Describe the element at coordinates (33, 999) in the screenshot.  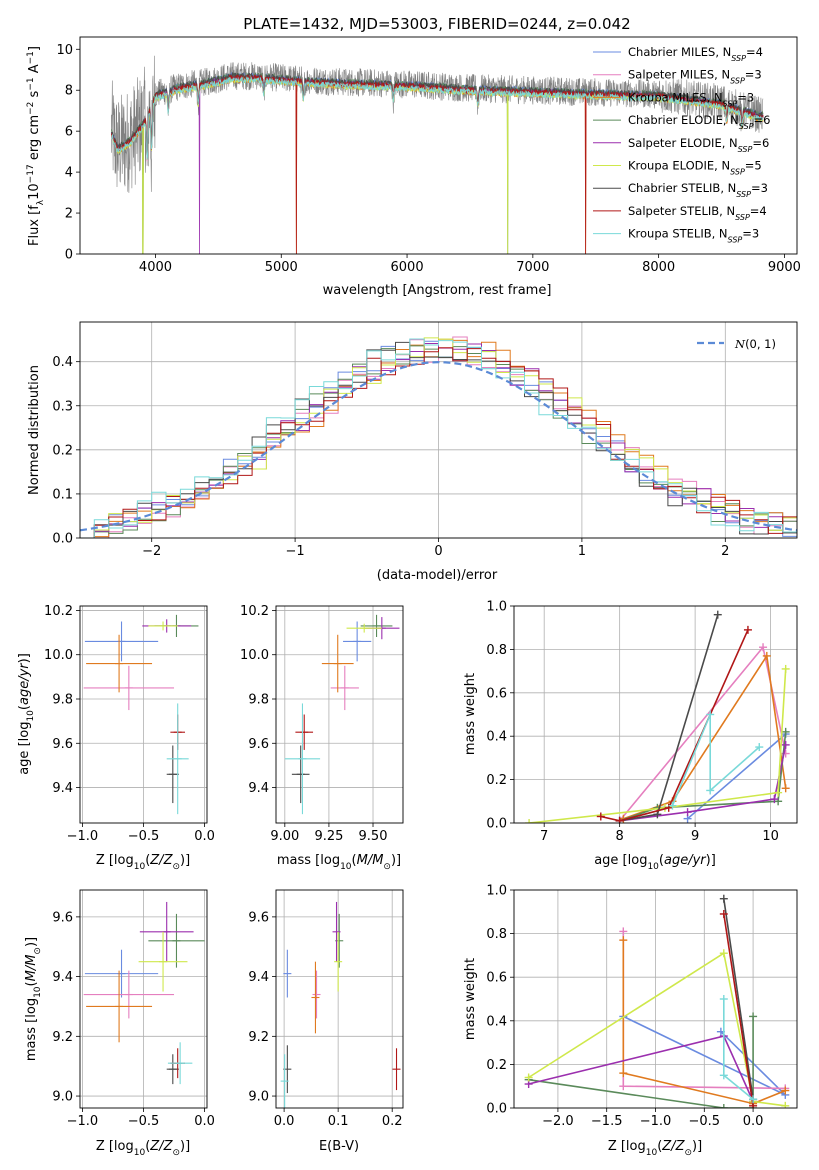
I see `y-axis-label: mass [log10(M/M⊙)]` at that location.